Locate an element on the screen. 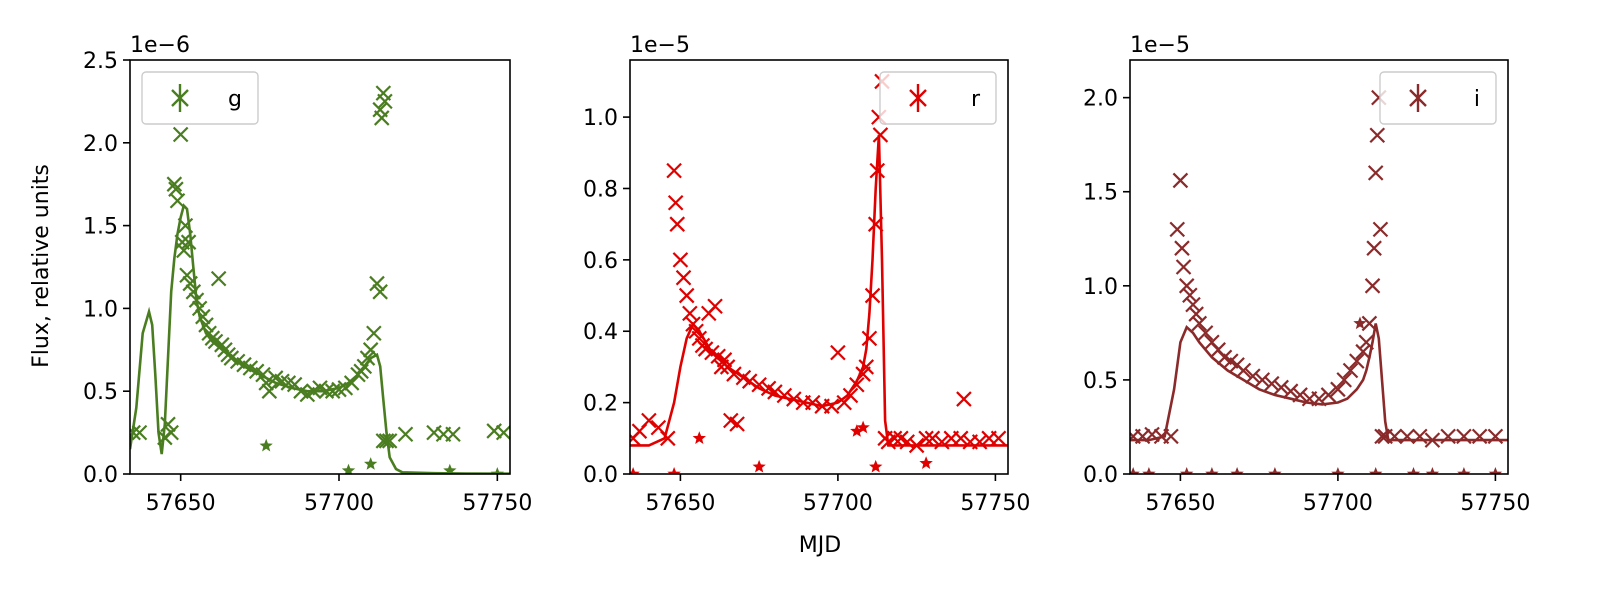 This screenshot has height=600, width=1600. y-tick-label: 0.2 is located at coordinates (600, 404).